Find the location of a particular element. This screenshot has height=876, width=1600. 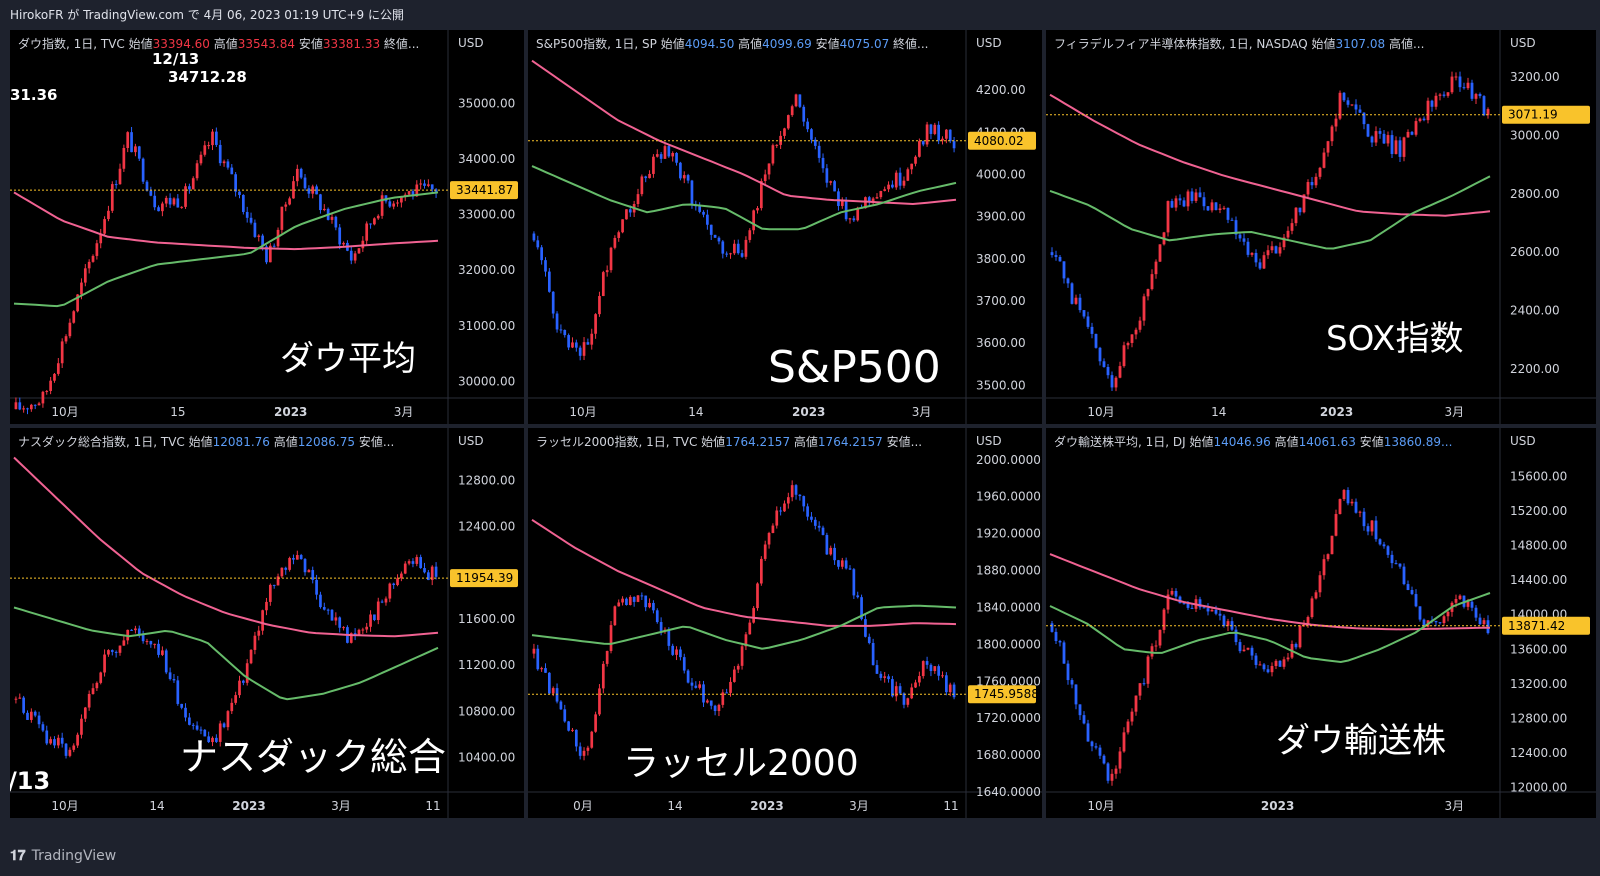

x-tick-label: 15 is located at coordinates (177, 412).